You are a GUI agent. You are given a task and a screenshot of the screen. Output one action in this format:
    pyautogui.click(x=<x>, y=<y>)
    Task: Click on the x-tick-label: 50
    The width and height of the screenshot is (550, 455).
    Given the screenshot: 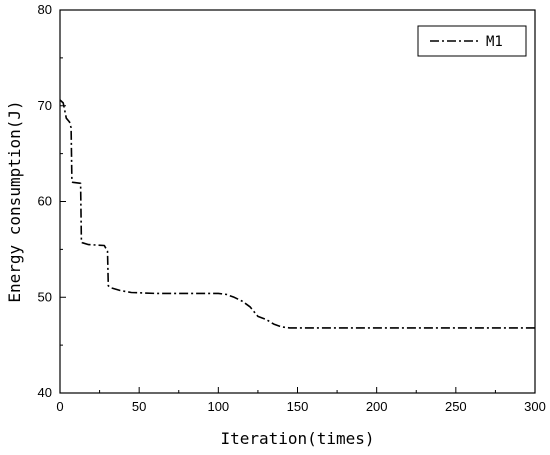 What is the action you would take?
    pyautogui.click(x=139, y=406)
    